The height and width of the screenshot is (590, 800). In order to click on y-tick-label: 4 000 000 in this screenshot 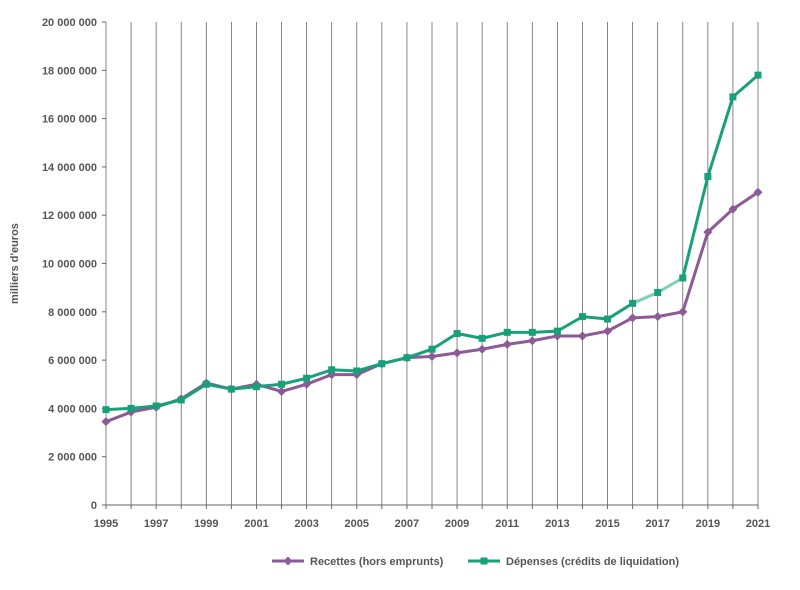, I will do `click(72, 409)`.